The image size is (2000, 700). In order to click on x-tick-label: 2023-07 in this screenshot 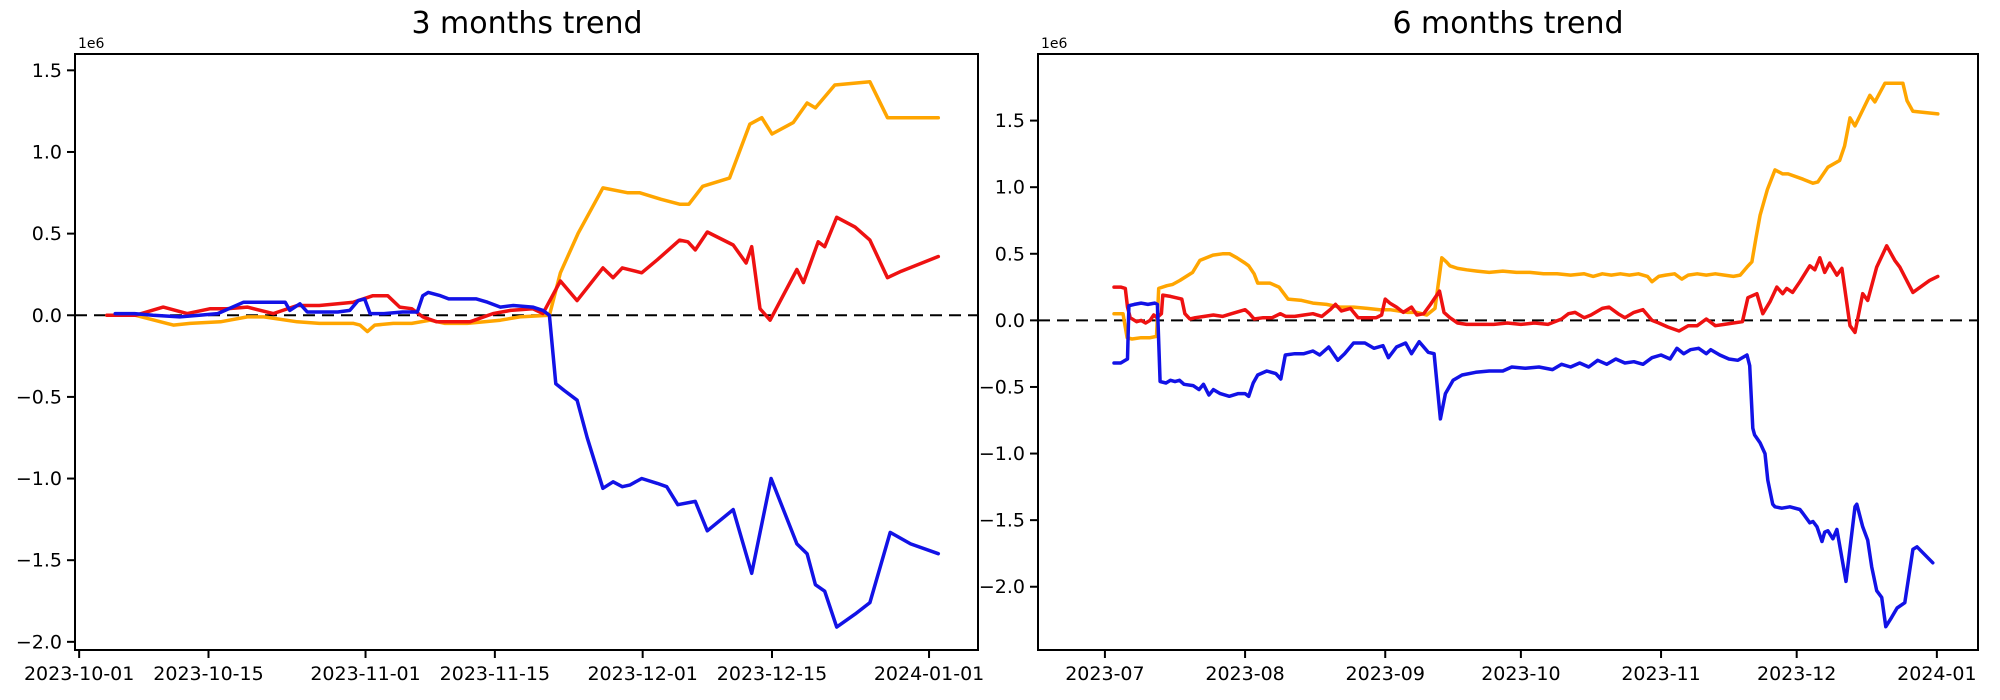, I will do `click(1104, 674)`.